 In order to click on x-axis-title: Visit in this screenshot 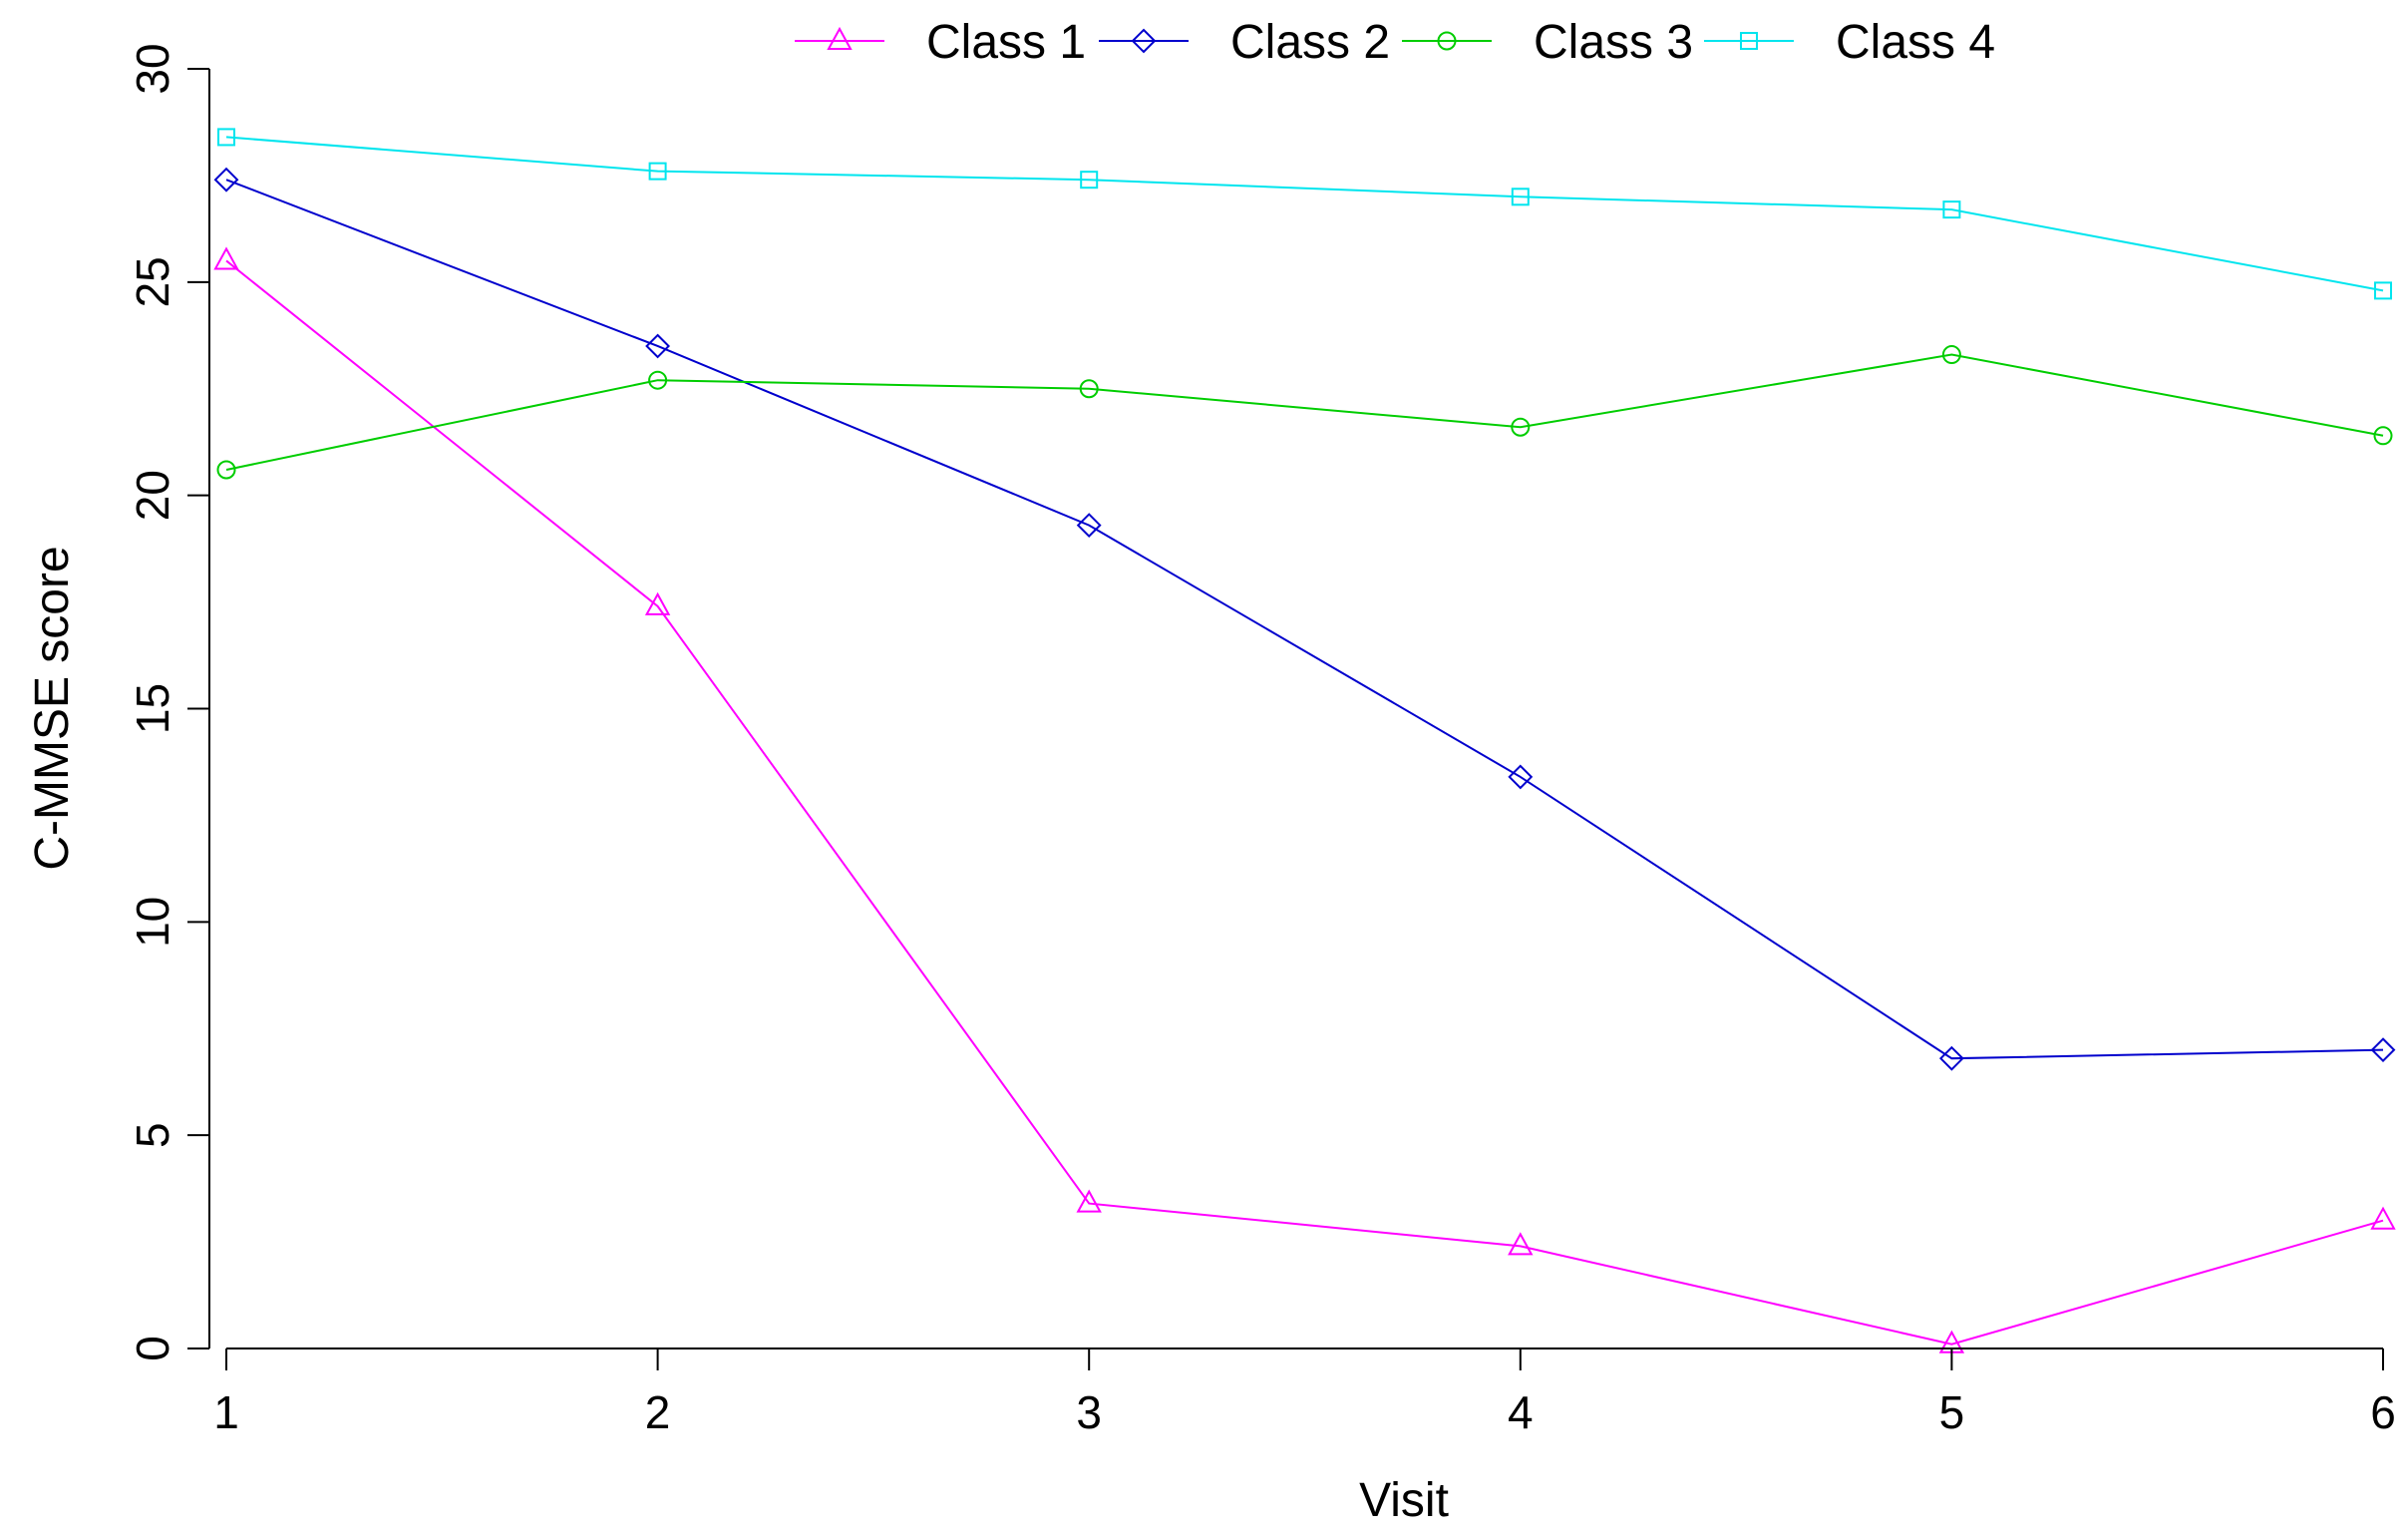, I will do `click(1404, 1500)`.